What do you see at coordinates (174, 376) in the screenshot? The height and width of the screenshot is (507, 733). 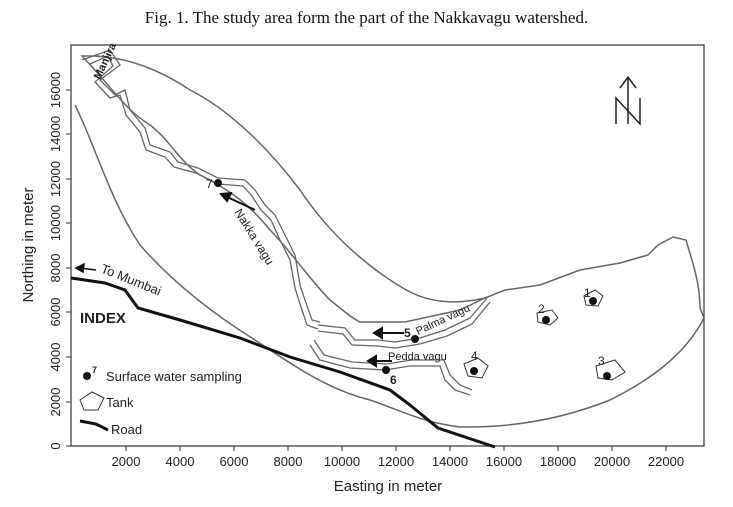 I see `legend-sampling-text: Surface water sampling` at bounding box center [174, 376].